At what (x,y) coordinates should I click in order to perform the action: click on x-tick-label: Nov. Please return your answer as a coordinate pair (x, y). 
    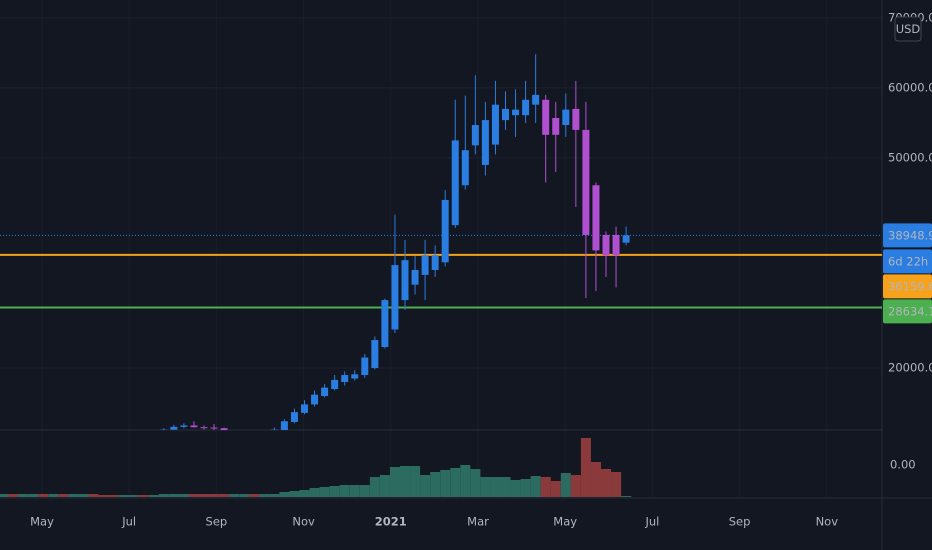
    Looking at the image, I should click on (303, 522).